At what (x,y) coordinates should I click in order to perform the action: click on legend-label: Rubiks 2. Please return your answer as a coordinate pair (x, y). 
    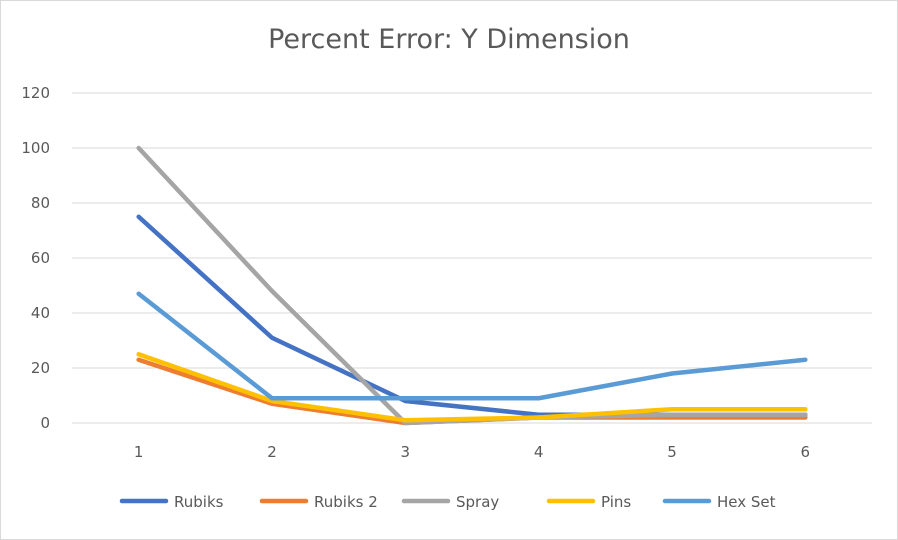
    Looking at the image, I should click on (346, 502).